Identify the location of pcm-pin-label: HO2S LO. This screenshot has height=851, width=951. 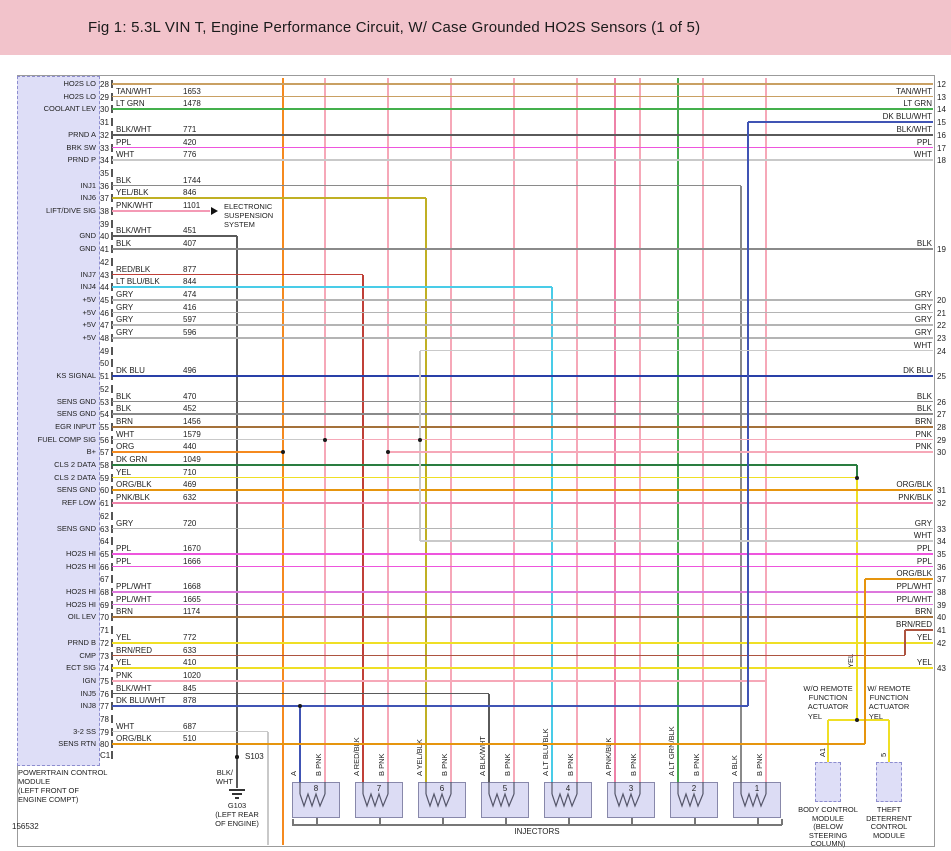
(79, 96).